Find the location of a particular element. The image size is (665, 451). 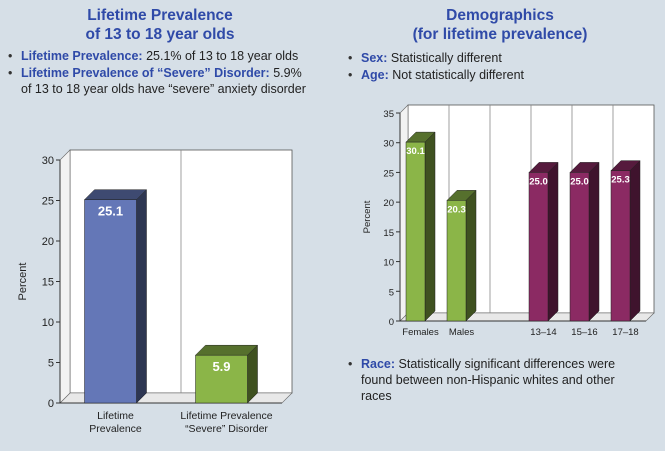

category-label: Males is located at coordinates (462, 332).